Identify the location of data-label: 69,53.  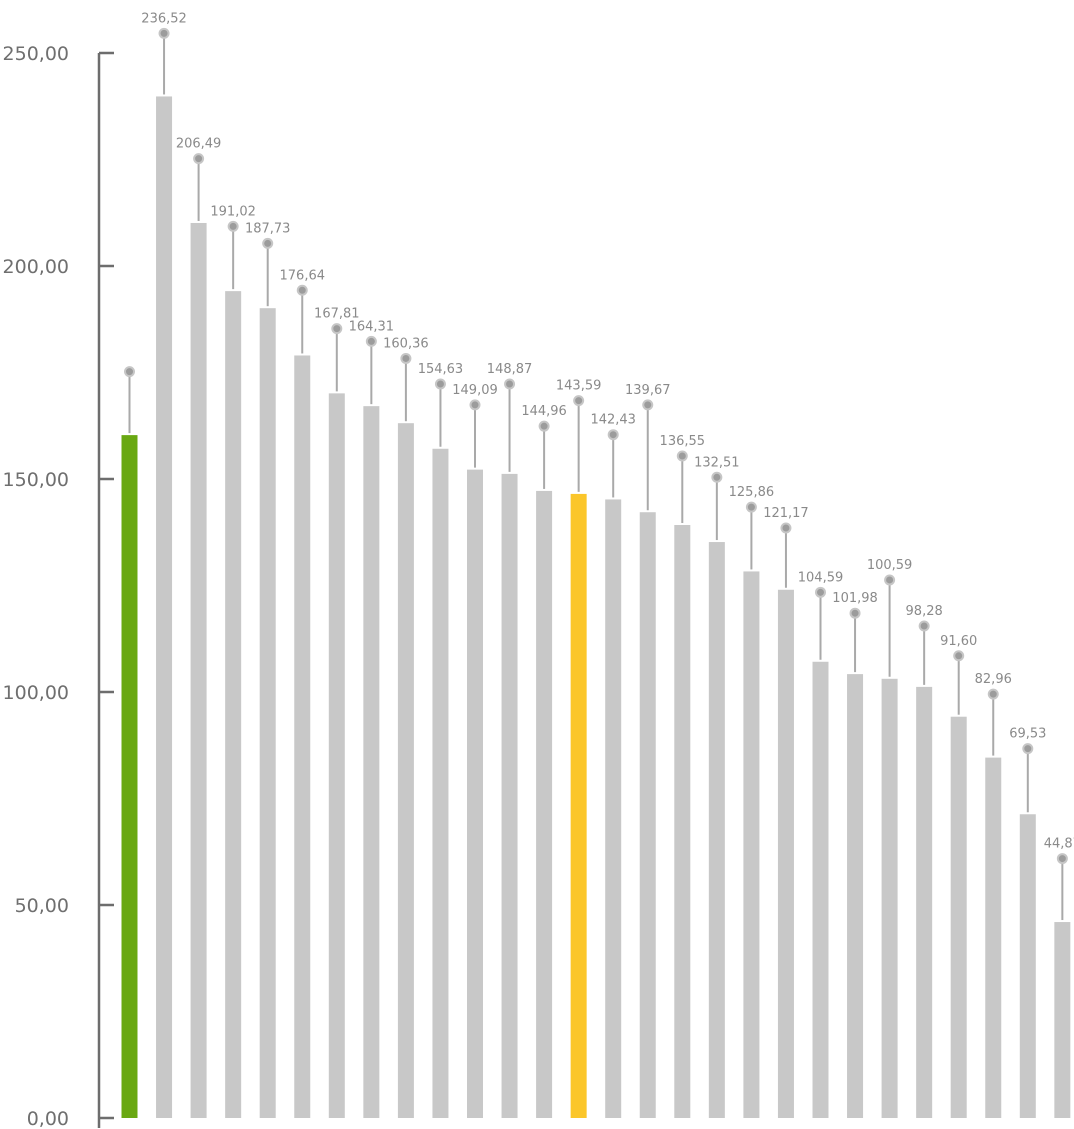
(1027, 734).